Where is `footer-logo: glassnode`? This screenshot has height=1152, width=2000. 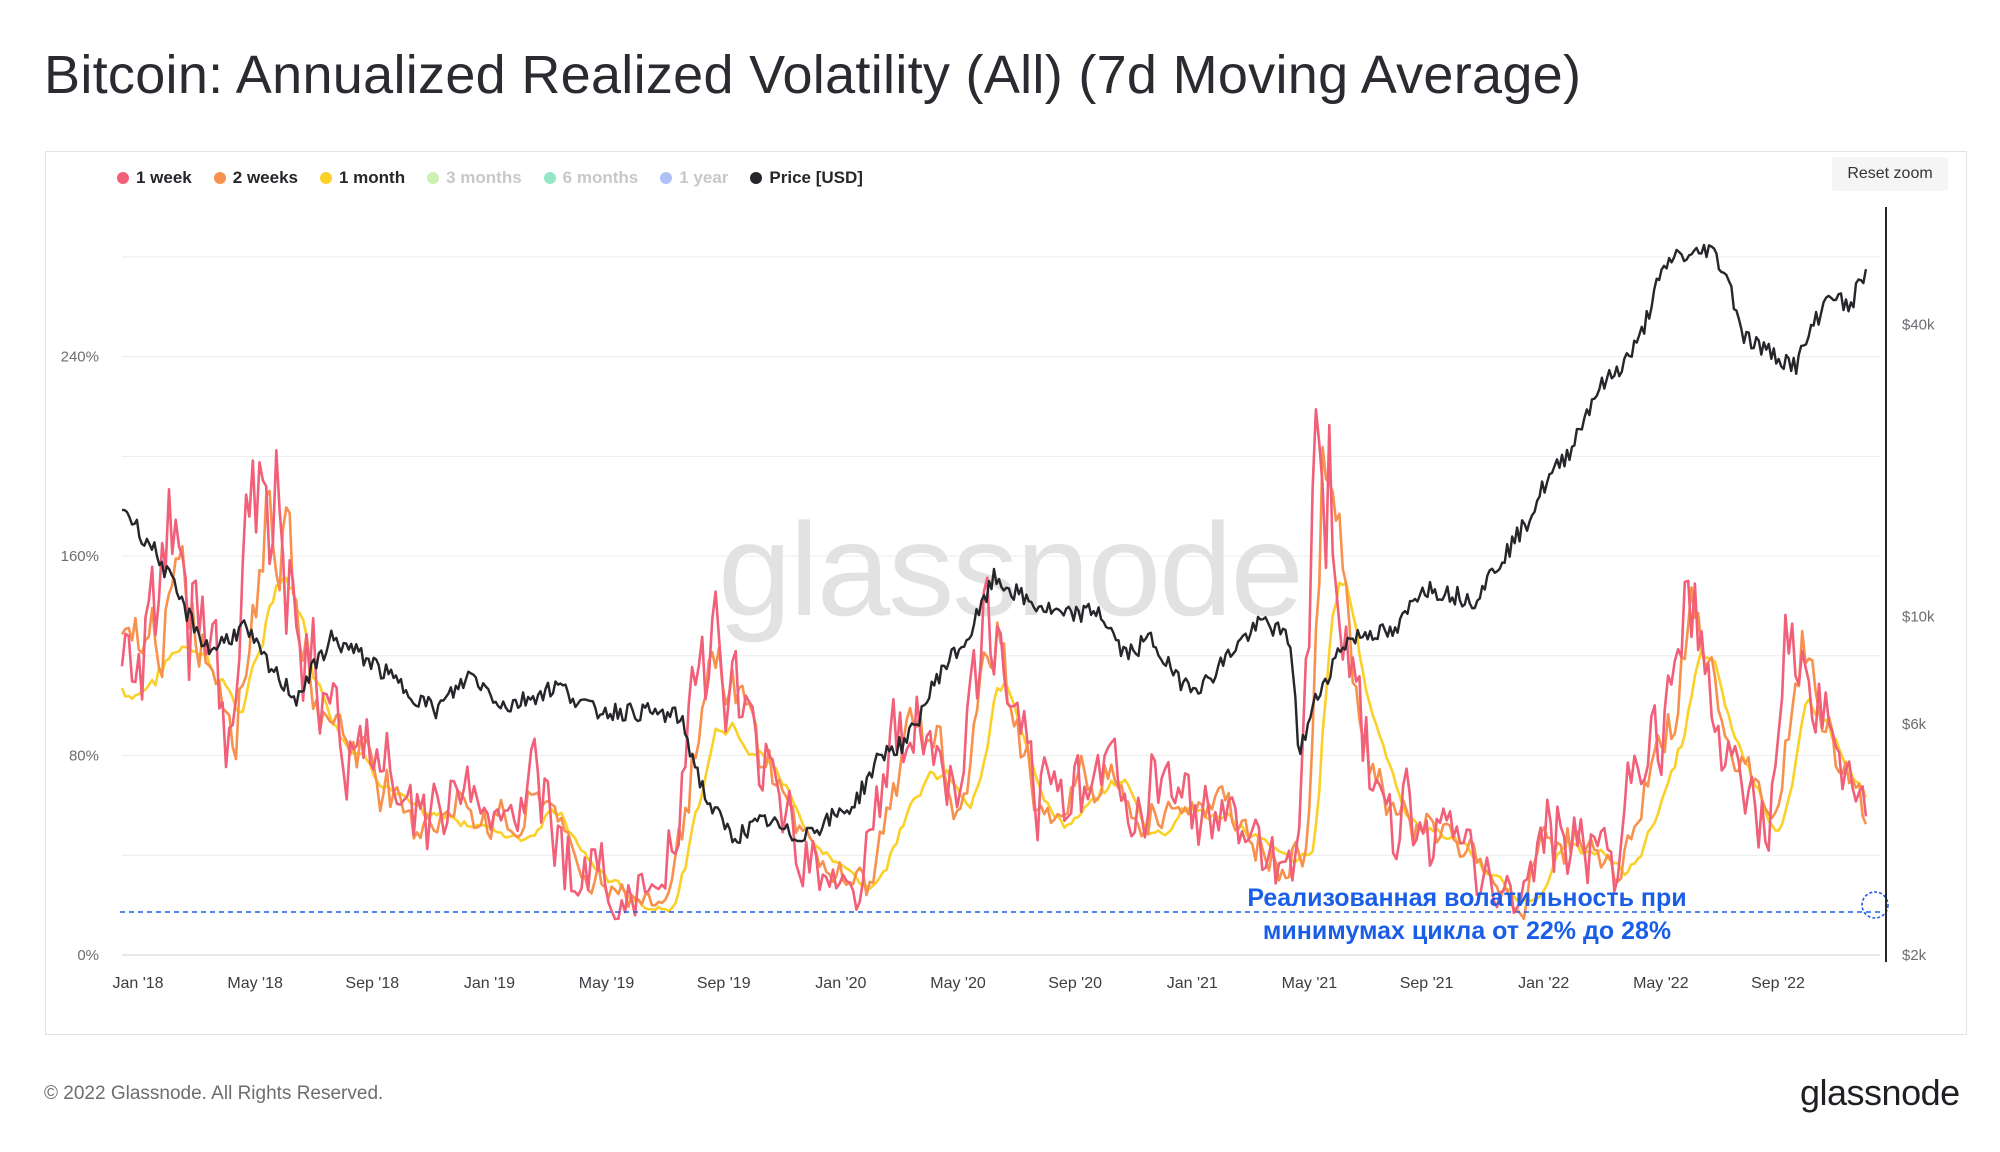 footer-logo: glassnode is located at coordinates (1880, 1092).